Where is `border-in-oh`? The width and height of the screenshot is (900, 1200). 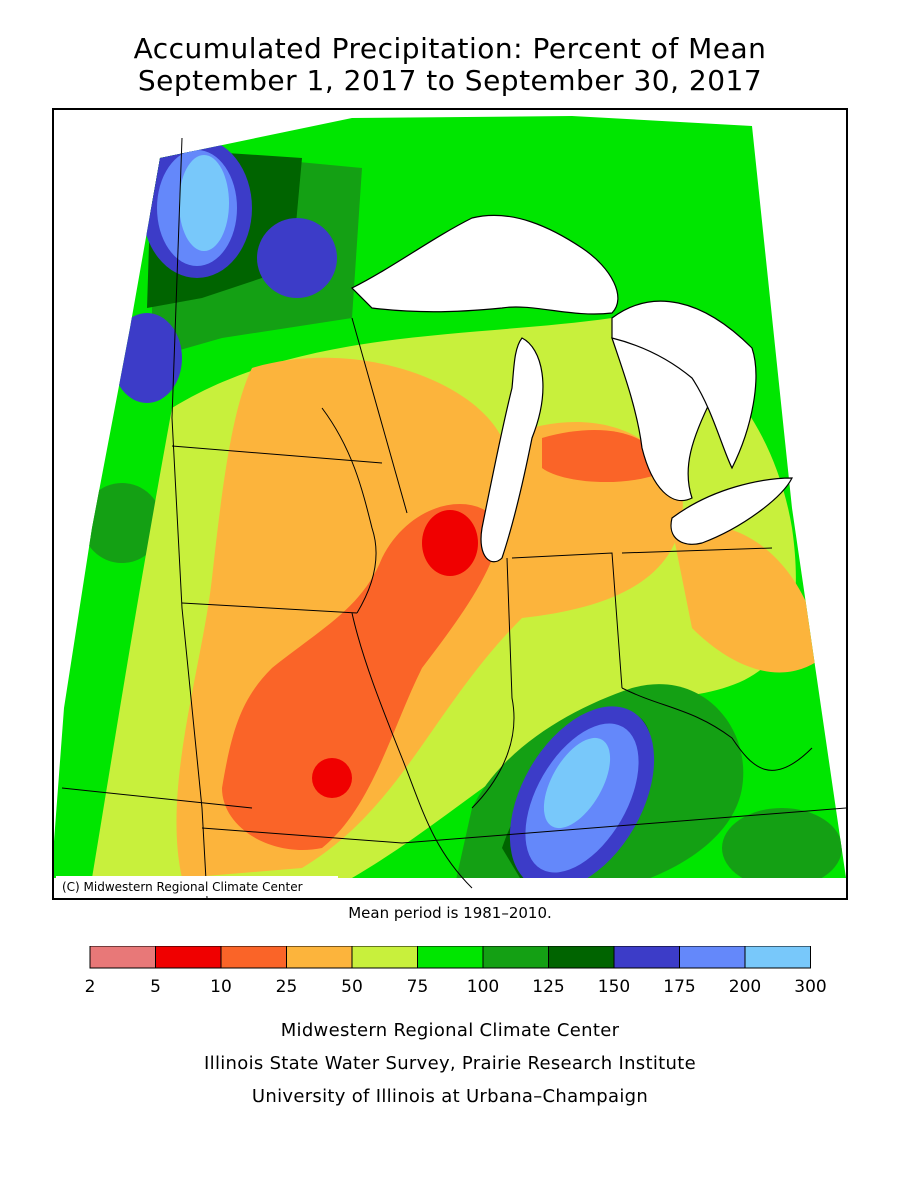
border-in-oh is located at coordinates (567, 620).